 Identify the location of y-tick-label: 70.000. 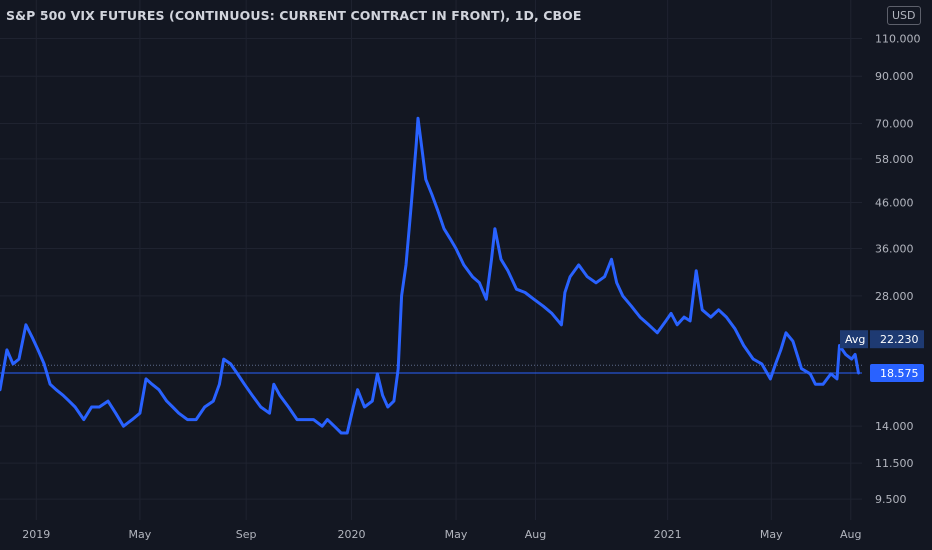
(894, 124).